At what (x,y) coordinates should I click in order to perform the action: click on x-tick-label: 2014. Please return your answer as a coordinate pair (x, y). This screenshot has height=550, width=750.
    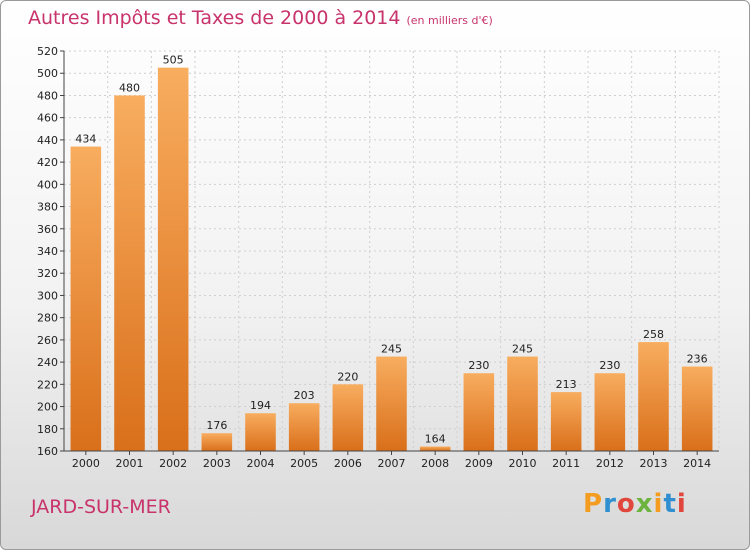
    Looking at the image, I should click on (697, 463).